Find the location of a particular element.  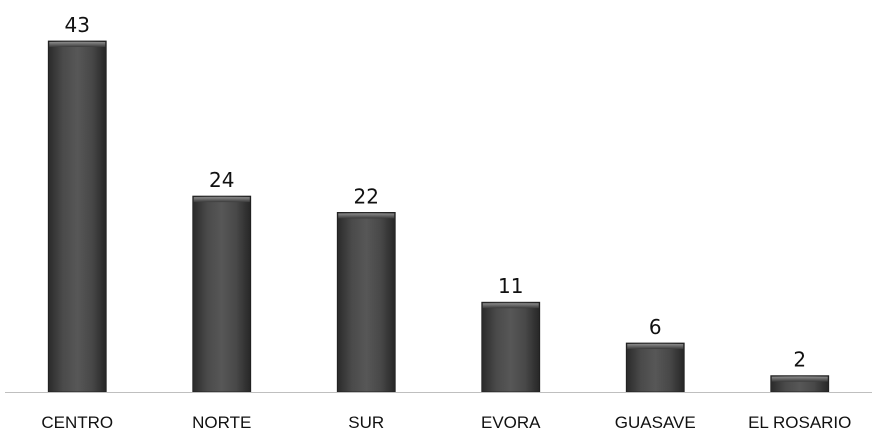

data-label: 11 is located at coordinates (510, 286).